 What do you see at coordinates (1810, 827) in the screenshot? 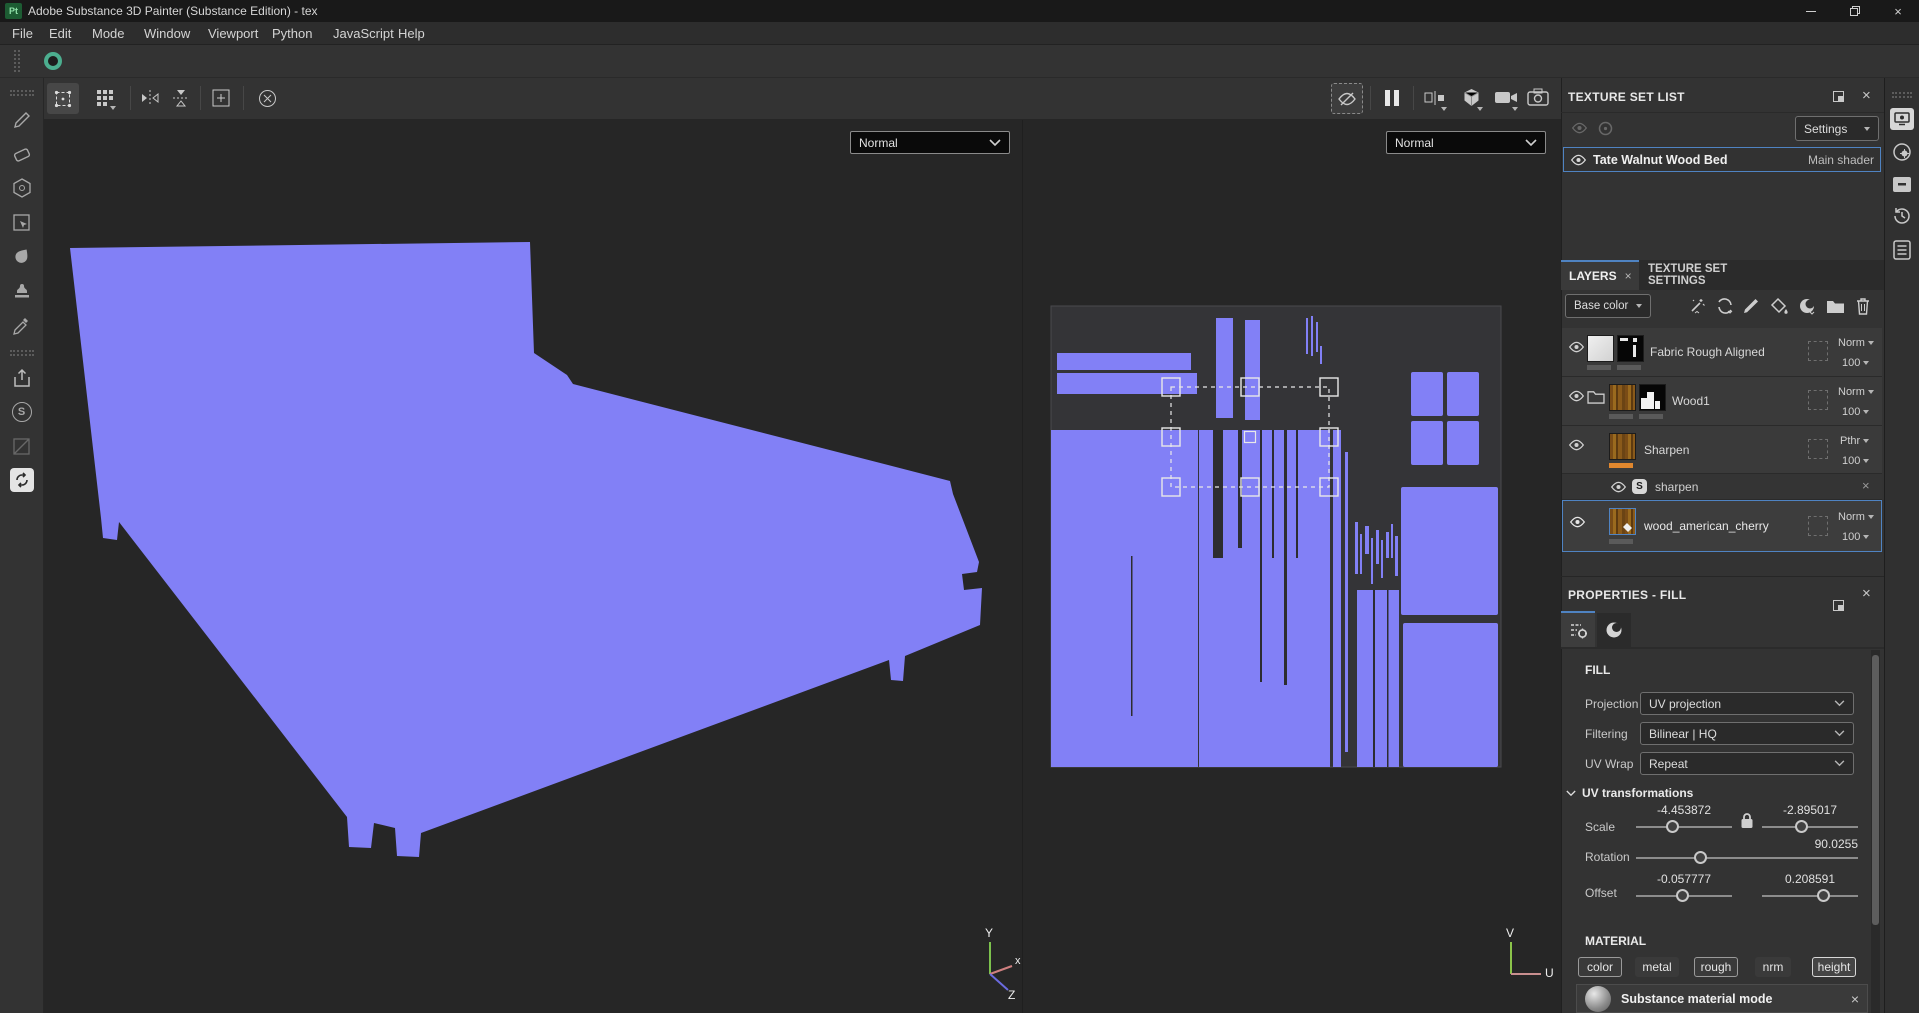
I see `scale-y-slider` at bounding box center [1810, 827].